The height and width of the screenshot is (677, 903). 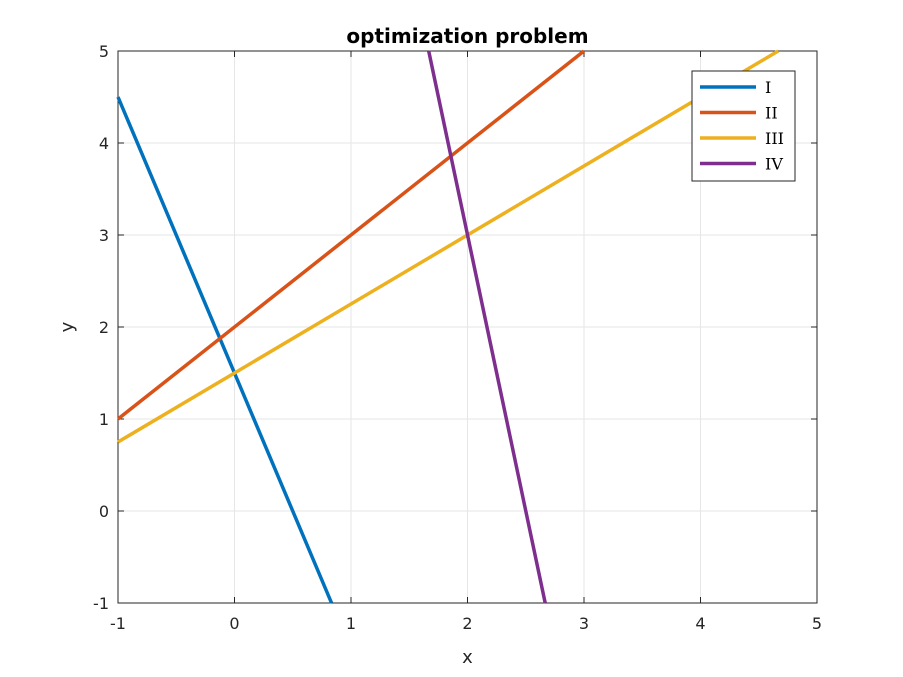 I want to click on x-tick-label: 4, so click(x=700, y=623).